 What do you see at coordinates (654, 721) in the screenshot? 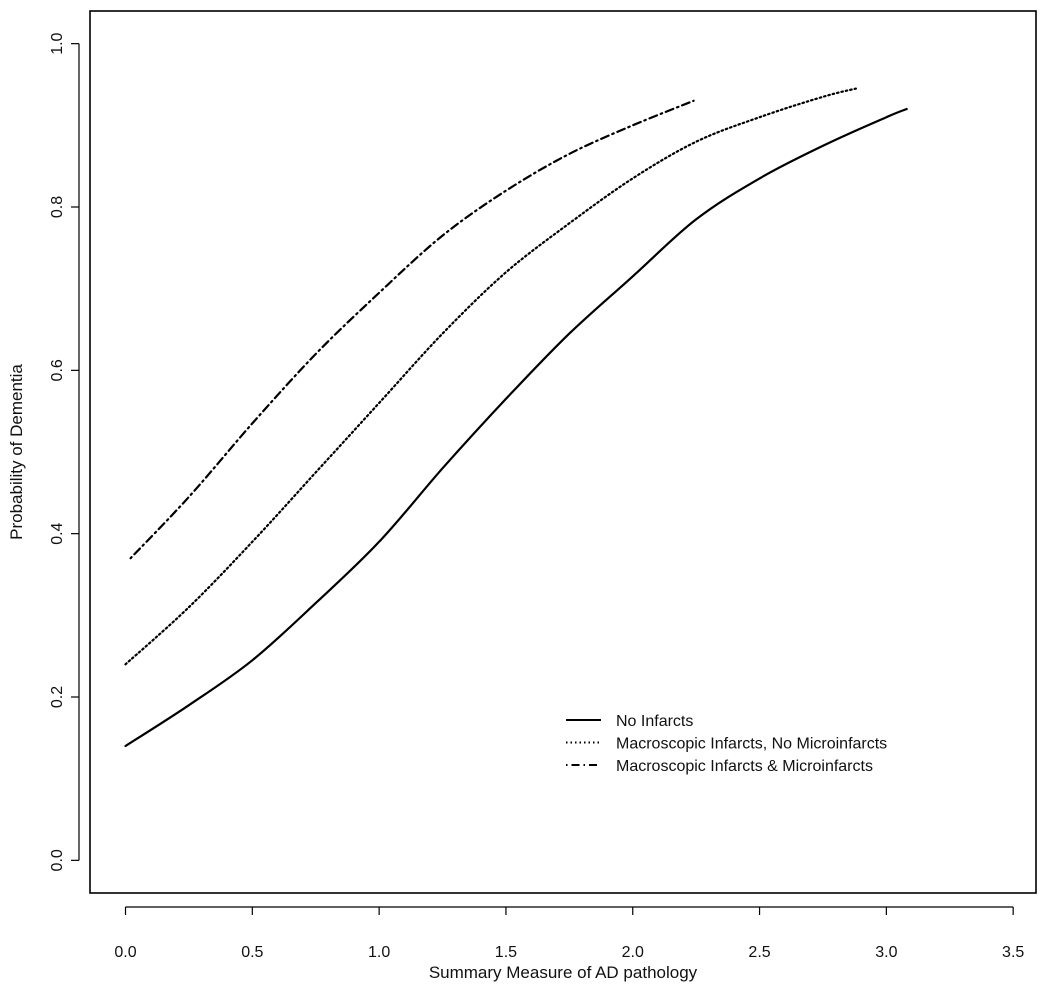
I see `legend-label: No Infarcts` at bounding box center [654, 721].